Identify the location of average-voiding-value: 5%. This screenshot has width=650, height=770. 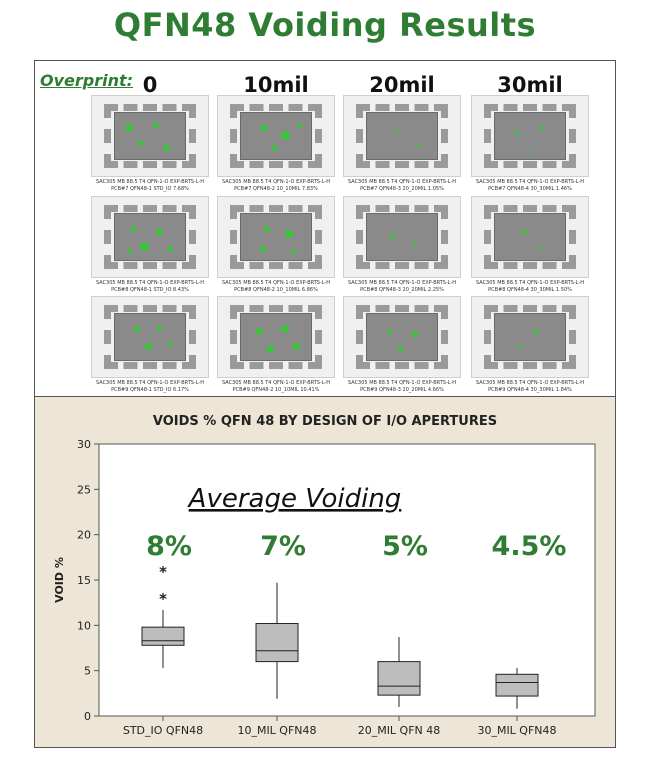
(405, 546).